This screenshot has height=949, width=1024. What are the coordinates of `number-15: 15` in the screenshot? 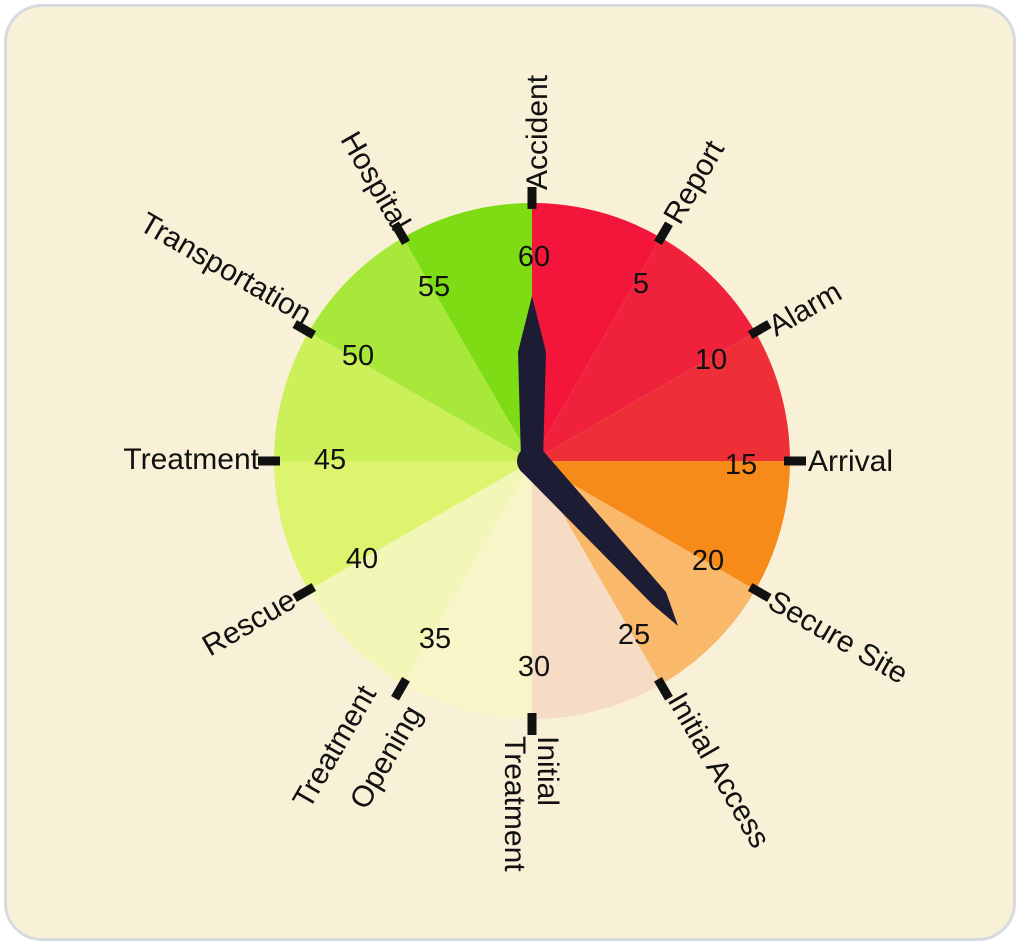 It's located at (741, 465).